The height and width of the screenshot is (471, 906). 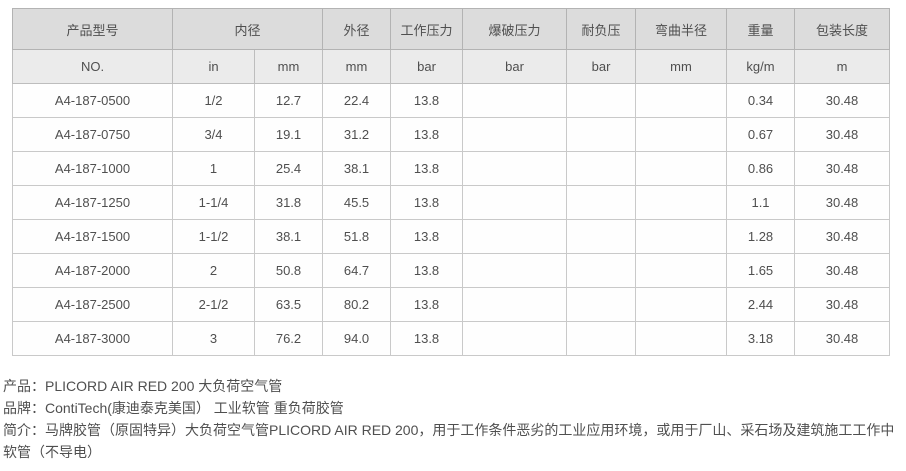 I want to click on column-group-header: 重量, so click(x=761, y=29).